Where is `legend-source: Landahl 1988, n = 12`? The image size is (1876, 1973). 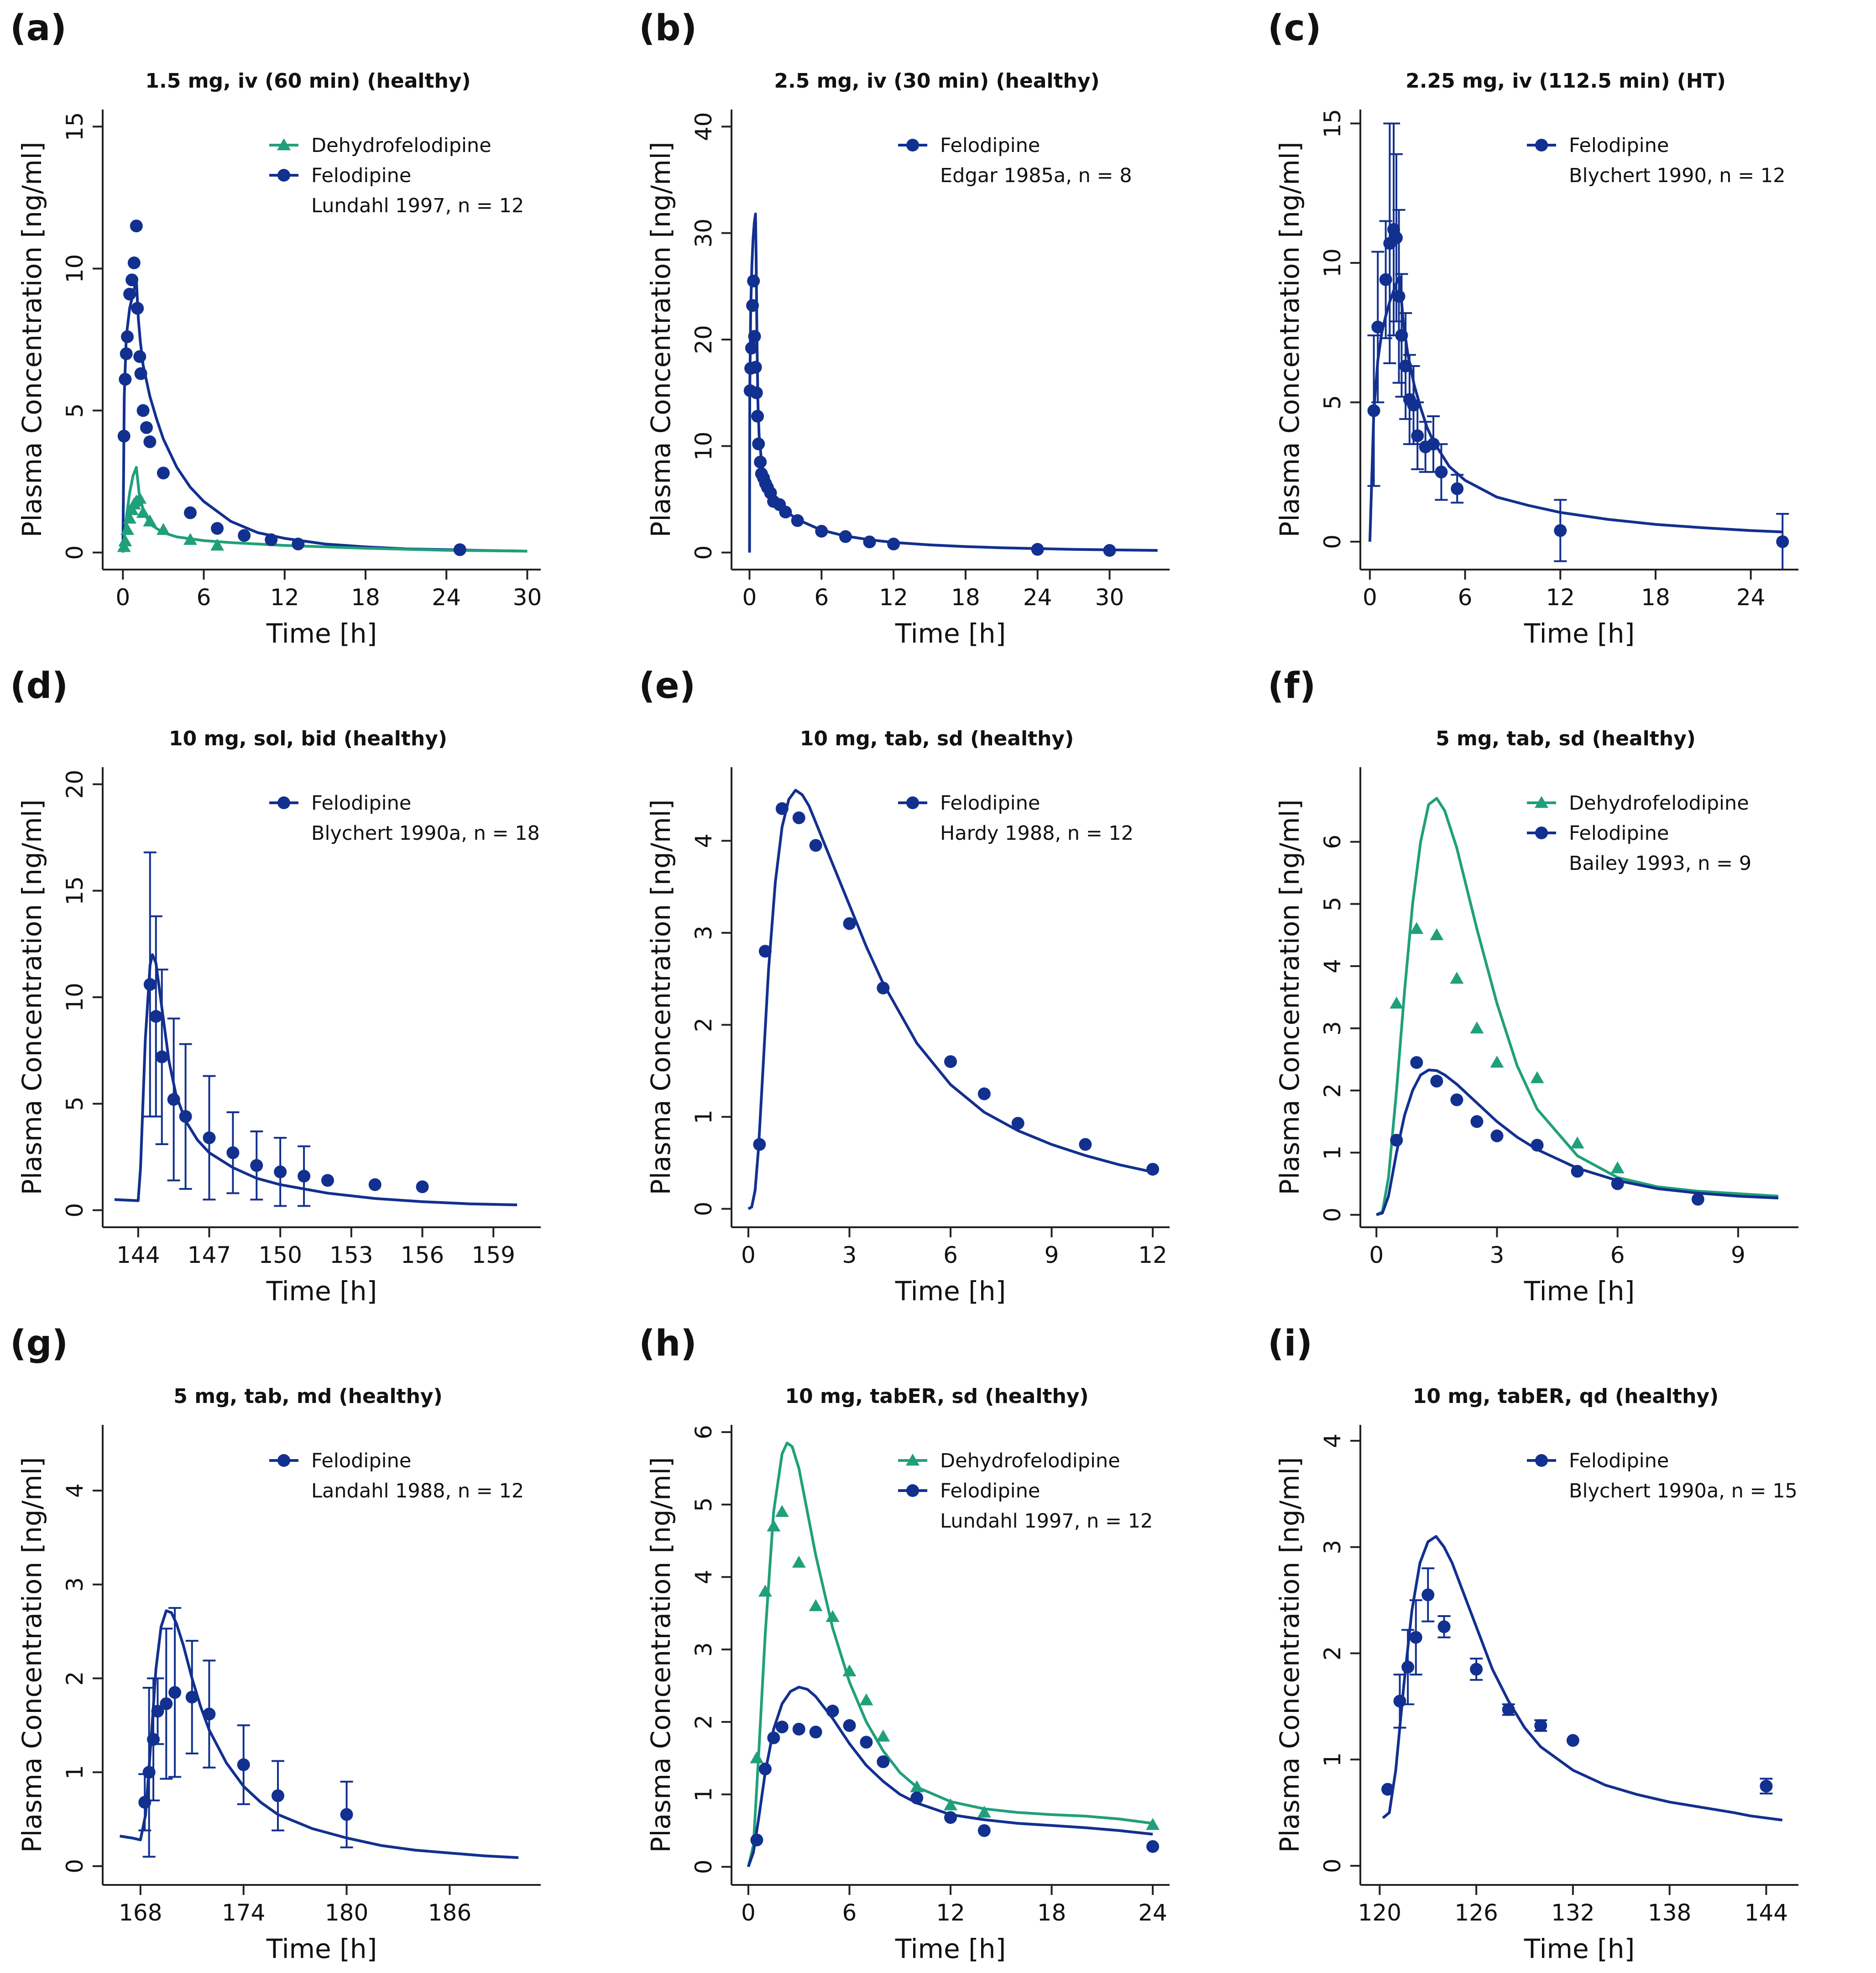
legend-source: Landahl 1988, n = 12 is located at coordinates (417, 1491).